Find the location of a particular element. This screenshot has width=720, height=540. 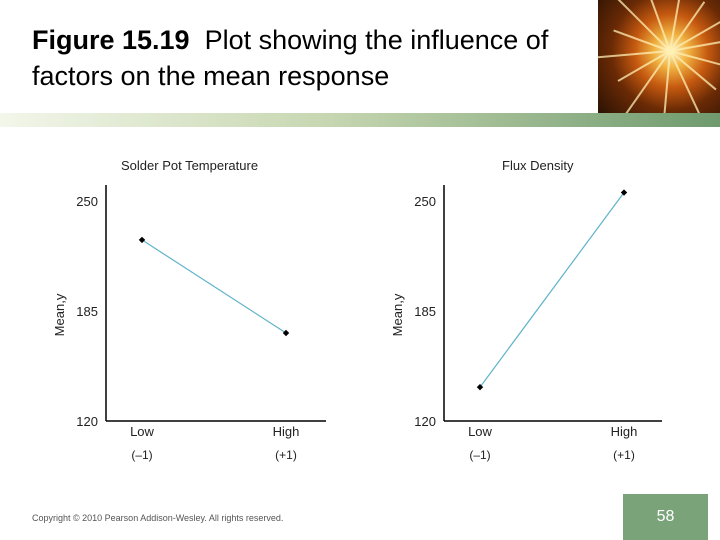

chart-title: Solder Pot Temperature is located at coordinates (189, 165).